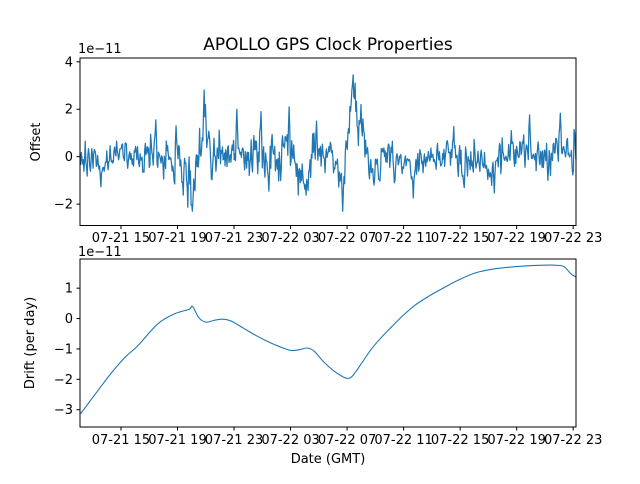 This screenshot has width=640, height=484. Describe the element at coordinates (67, 134) in the screenshot. I see `offset-y-ticks: 4 2 0 −2` at that location.